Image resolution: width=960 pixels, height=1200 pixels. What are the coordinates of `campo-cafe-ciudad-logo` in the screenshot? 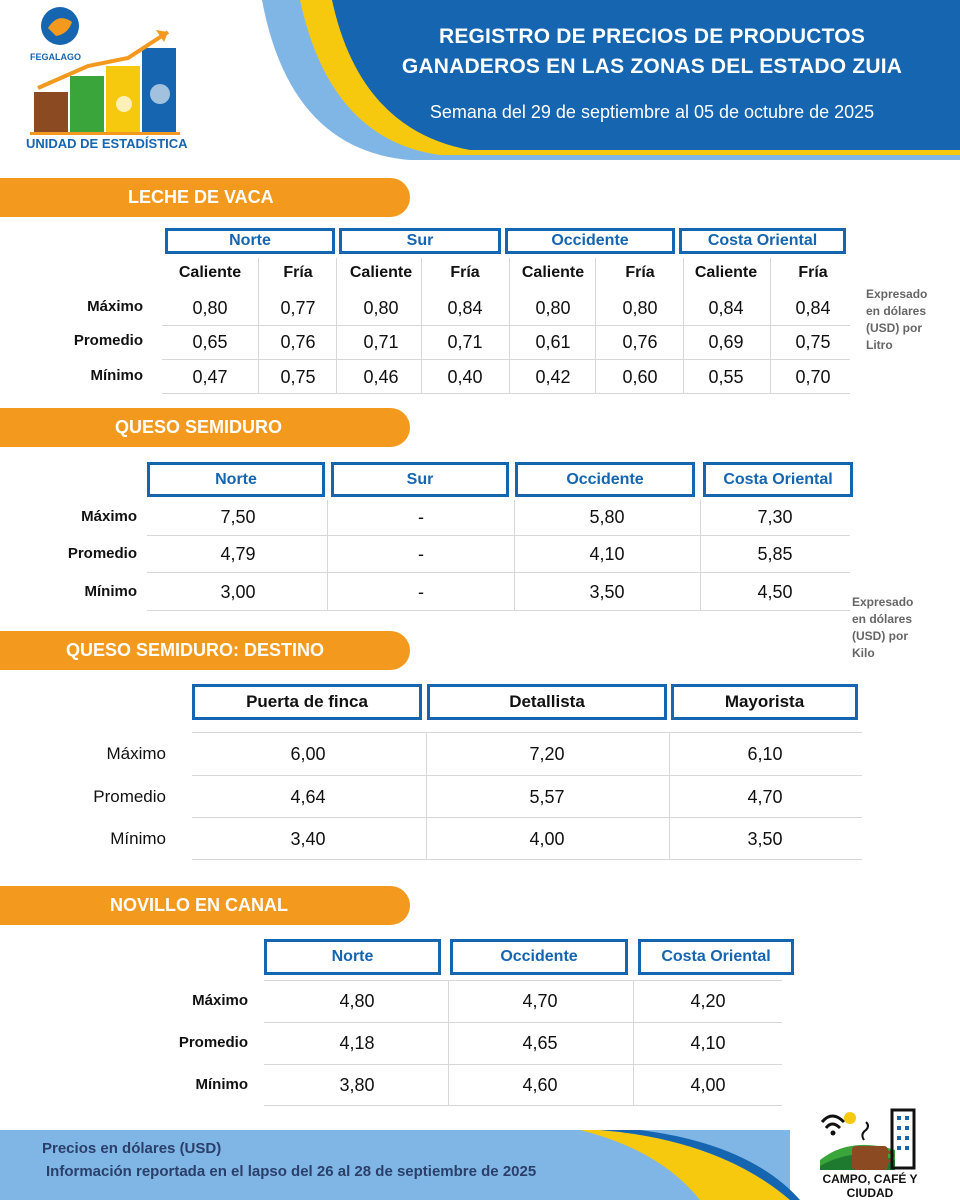 It's located at (868, 1139).